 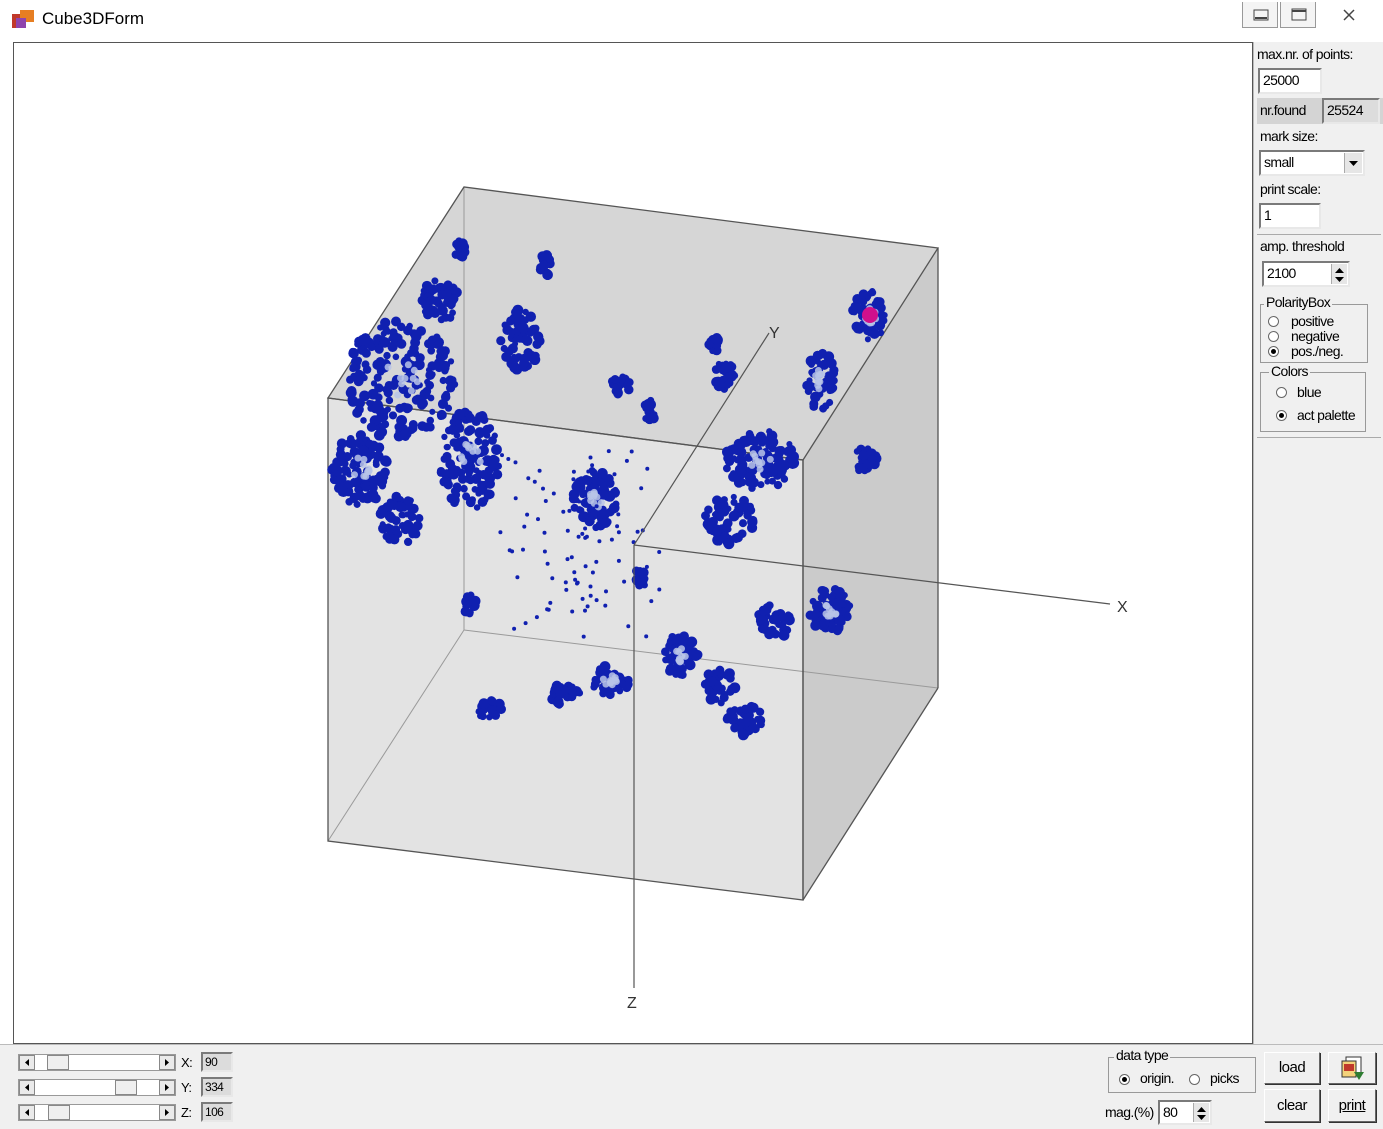 What do you see at coordinates (59, 1112) in the screenshot?
I see `z-slider-thumb` at bounding box center [59, 1112].